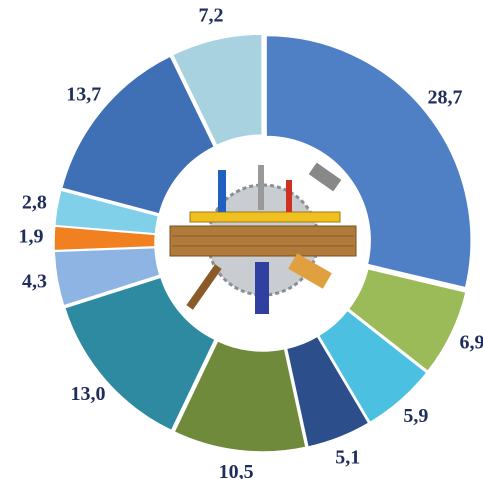 The width and height of the screenshot is (483, 479). I want to click on value-label: 6,9, so click(471, 342).